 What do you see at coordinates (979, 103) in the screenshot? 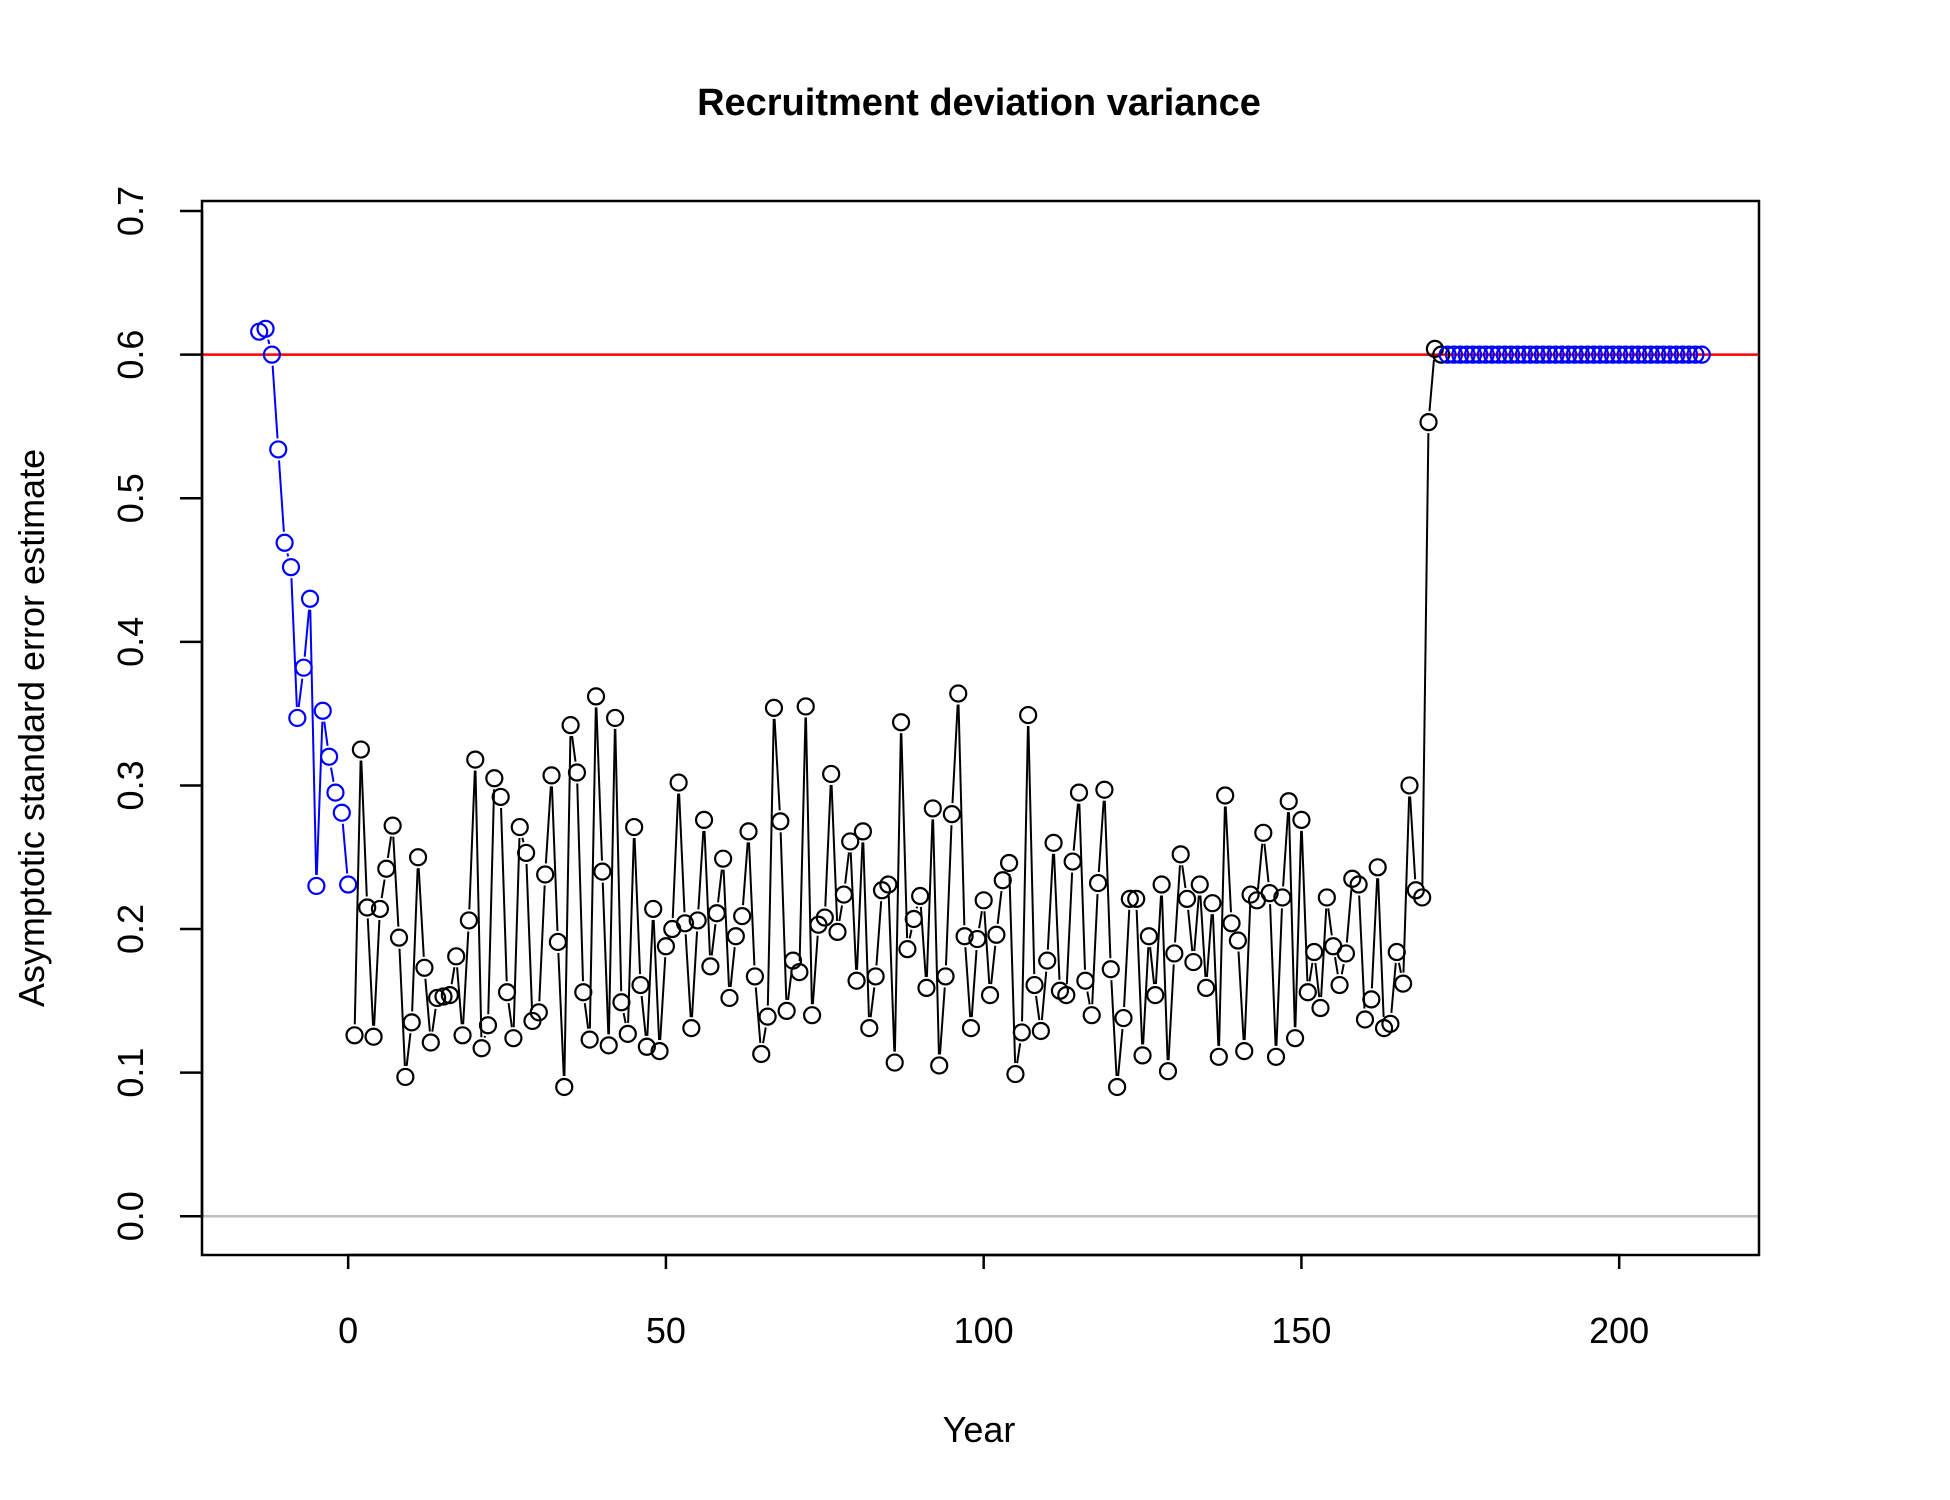
I see `chart-title: Recruitment deviation variance` at bounding box center [979, 103].